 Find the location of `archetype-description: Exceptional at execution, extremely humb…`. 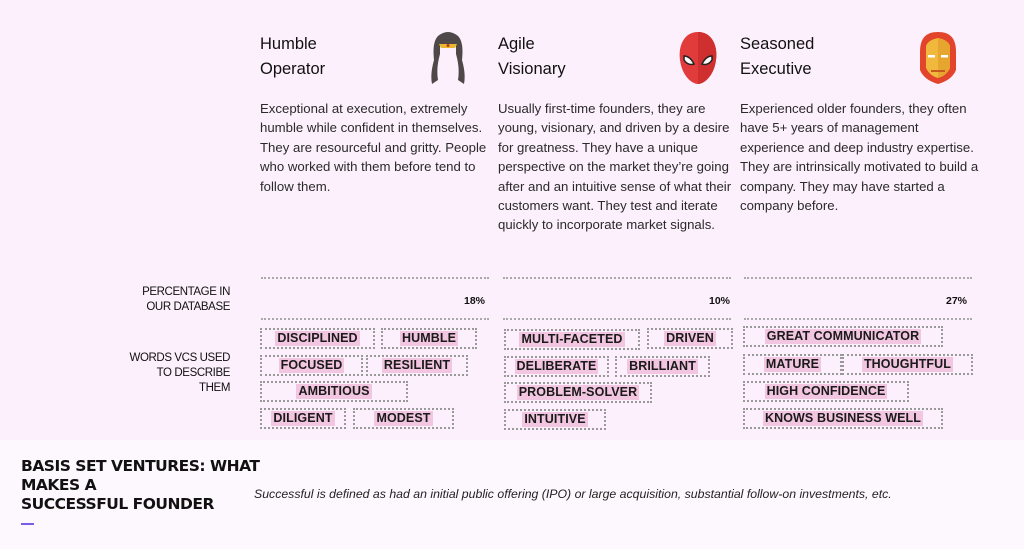

archetype-description: Exceptional at execution, extremely humb… is located at coordinates (373, 147).